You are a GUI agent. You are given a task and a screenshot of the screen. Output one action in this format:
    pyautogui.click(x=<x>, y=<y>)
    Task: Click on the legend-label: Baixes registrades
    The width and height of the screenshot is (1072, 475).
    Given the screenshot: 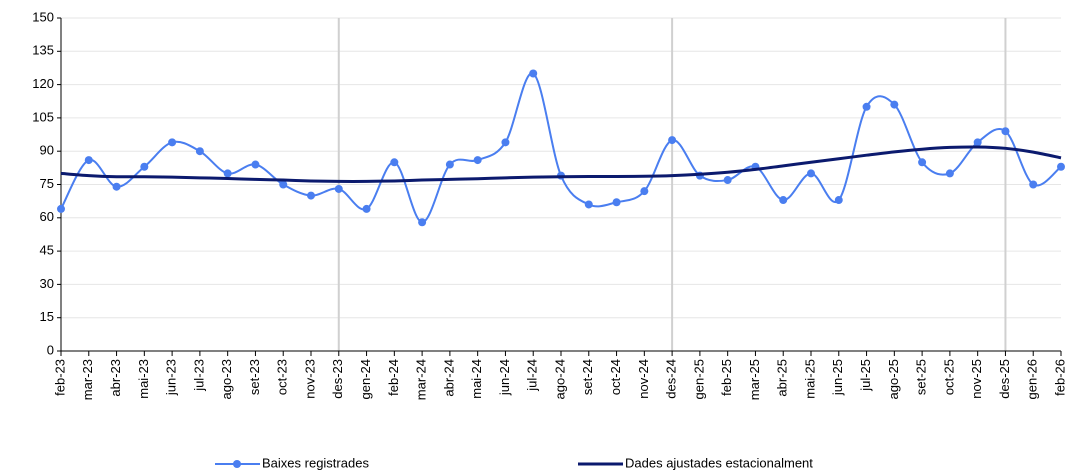 What is the action you would take?
    pyautogui.click(x=315, y=462)
    